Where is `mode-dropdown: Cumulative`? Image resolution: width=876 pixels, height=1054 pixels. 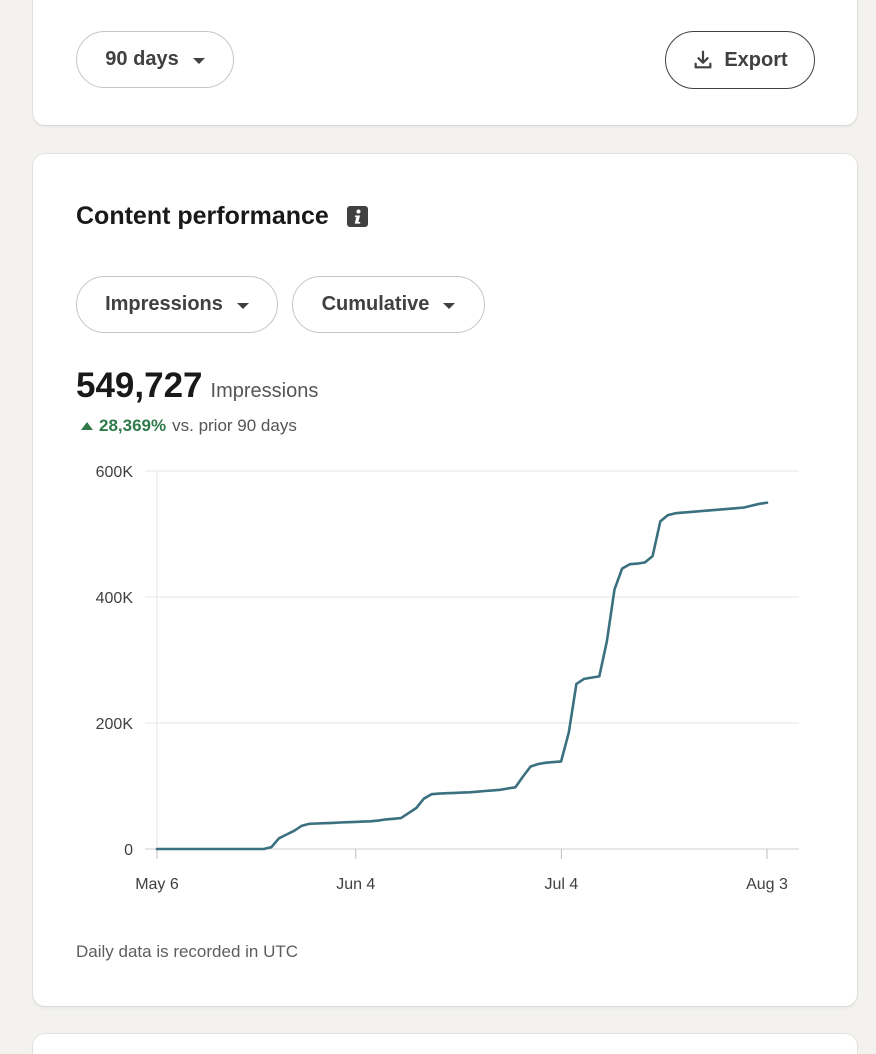 mode-dropdown: Cumulative is located at coordinates (388, 304).